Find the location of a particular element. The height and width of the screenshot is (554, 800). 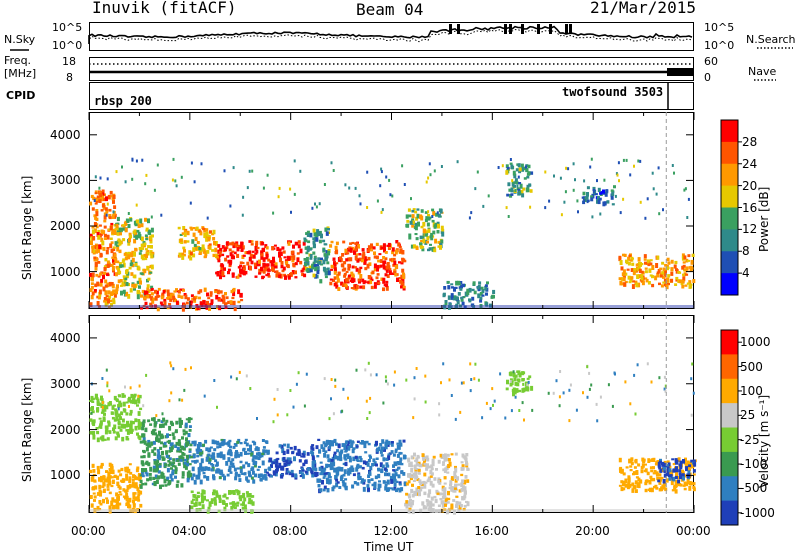

power-colorbar-tick-label-2: 12 is located at coordinates (750, 229).